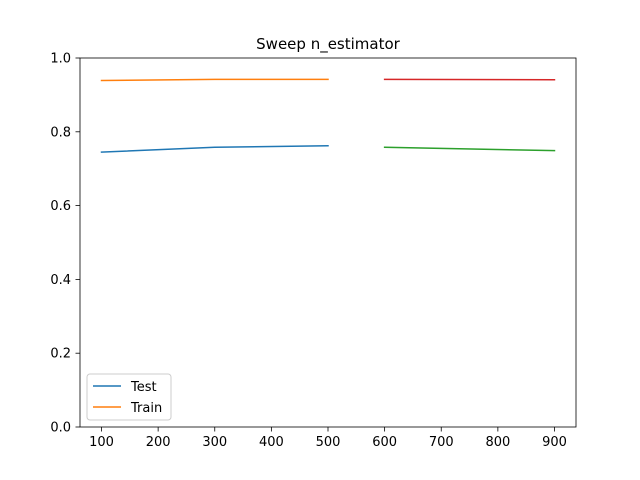 The width and height of the screenshot is (640, 480). What do you see at coordinates (384, 442) in the screenshot?
I see `x-tick-label: 600` at bounding box center [384, 442].